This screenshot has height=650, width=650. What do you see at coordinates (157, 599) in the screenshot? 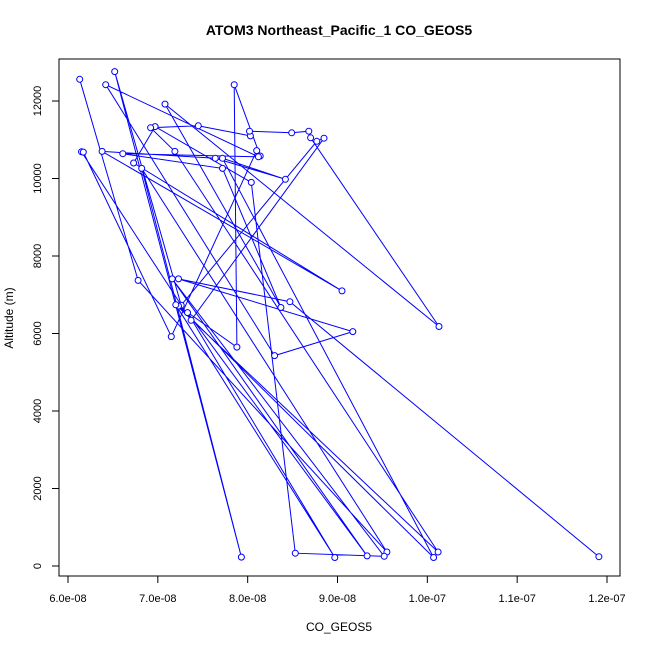
I see `x-tick-label: 7.0e-08` at bounding box center [157, 599].